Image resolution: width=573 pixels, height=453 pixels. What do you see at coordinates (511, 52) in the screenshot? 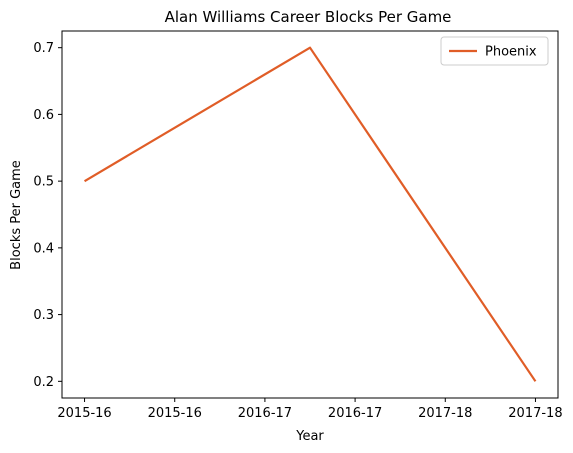
I see `legend-label: Phoenix` at bounding box center [511, 52].